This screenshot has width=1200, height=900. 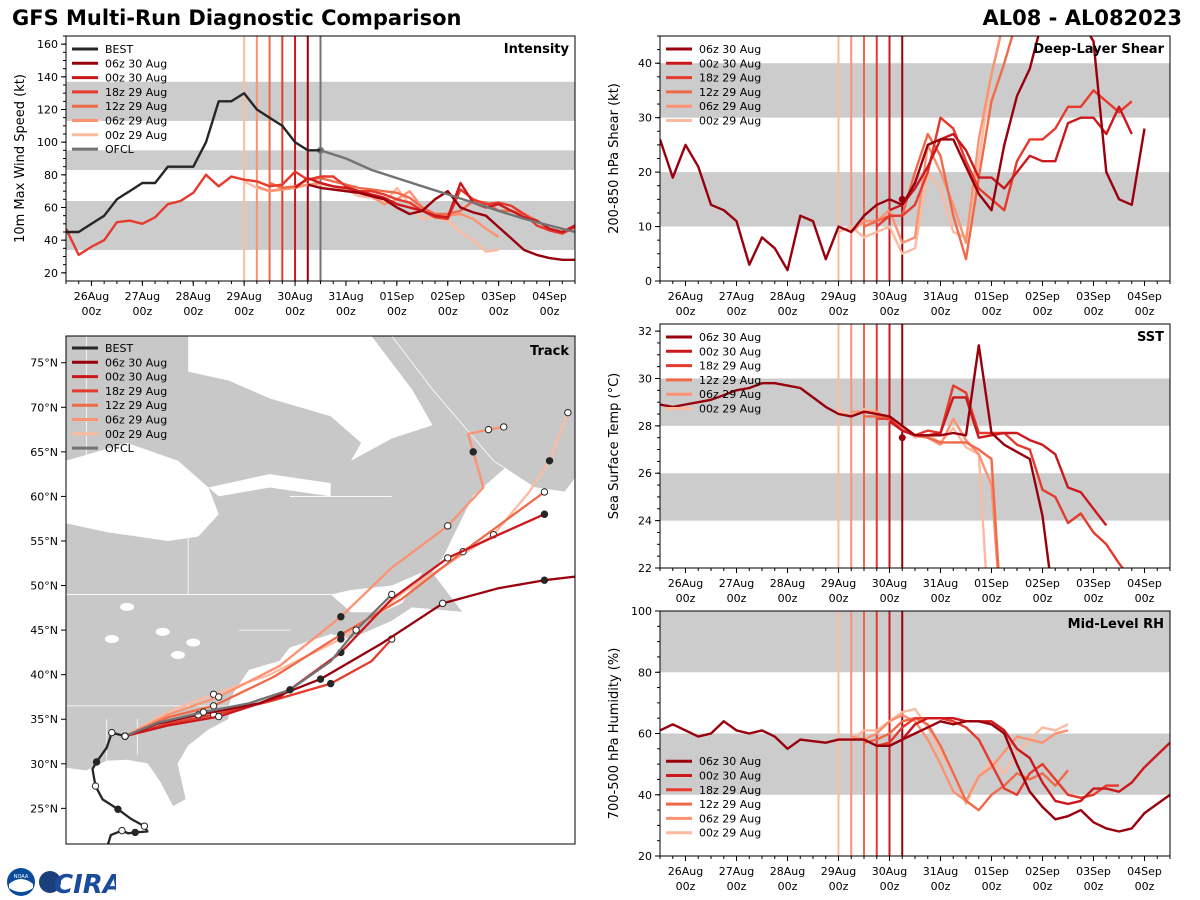 I want to click on track-06z-29-aug, so click(x=314, y=581).